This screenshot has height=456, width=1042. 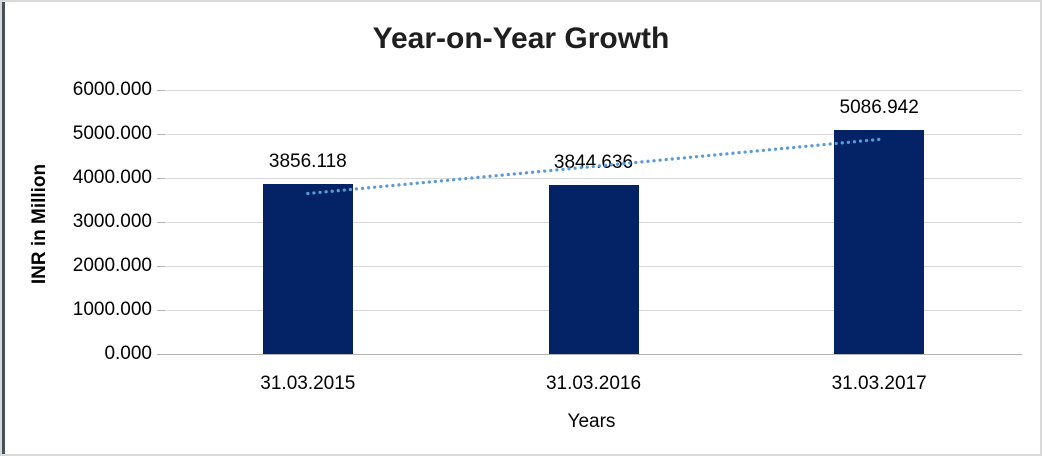 I want to click on chart-title: Year-on-Year Growth, so click(x=521, y=38).